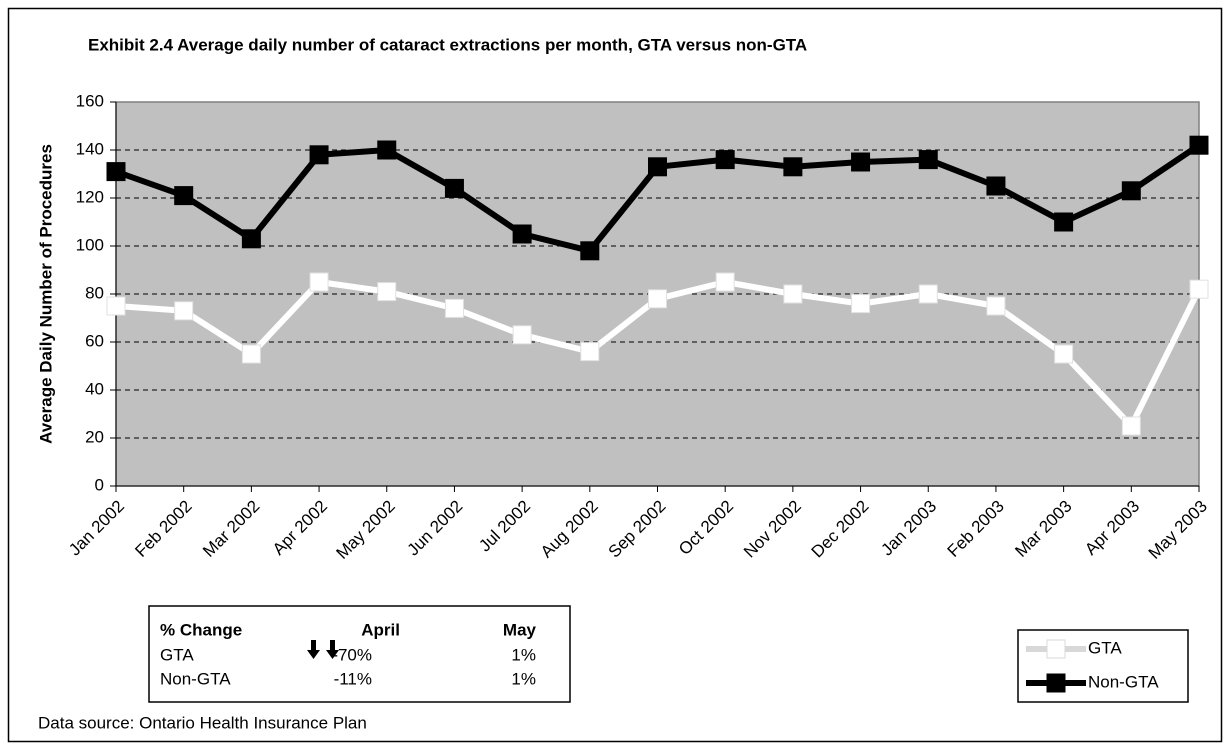 The image size is (1231, 755). What do you see at coordinates (353, 678) in the screenshot?
I see `table-cell: -11%` at bounding box center [353, 678].